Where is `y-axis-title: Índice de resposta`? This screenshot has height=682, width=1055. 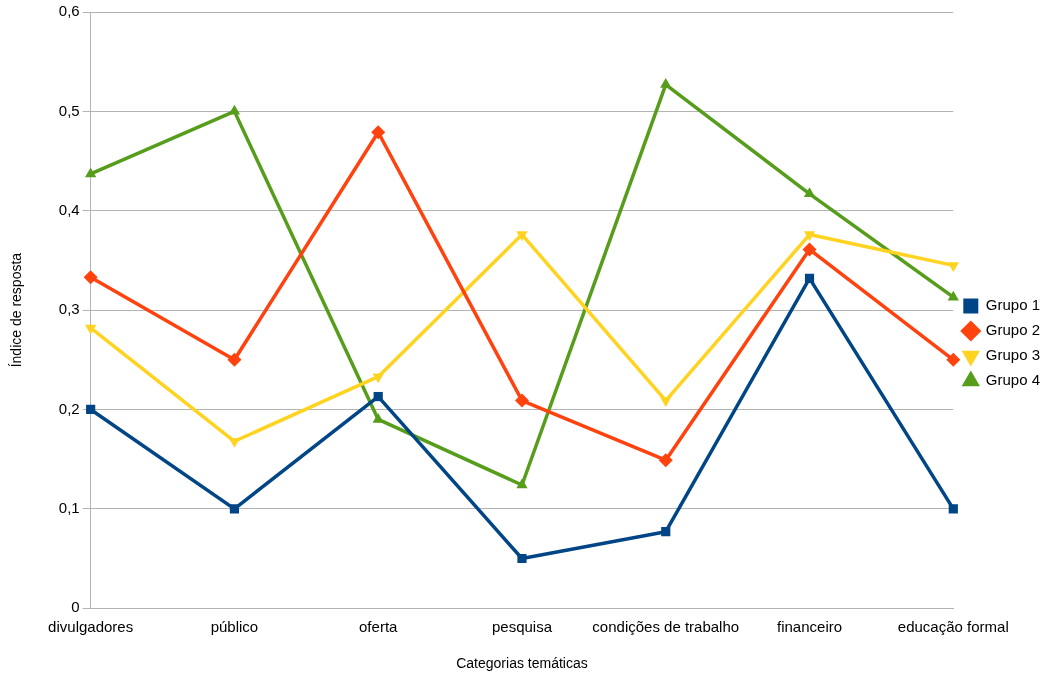 y-axis-title: Índice de resposta is located at coordinates (16, 310).